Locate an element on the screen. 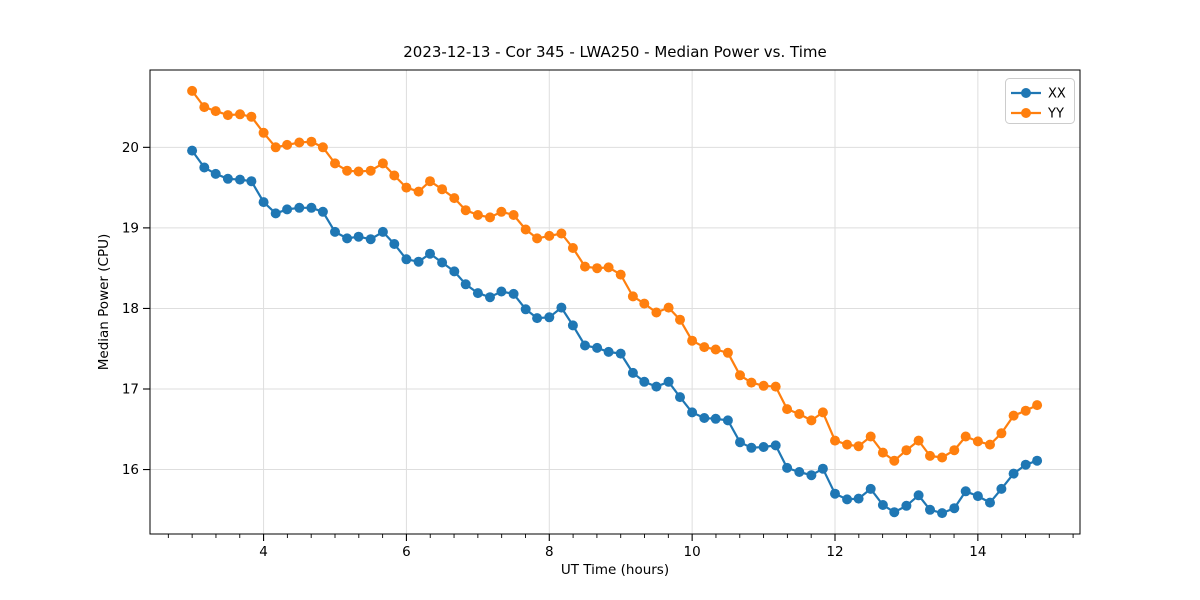 Image resolution: width=1200 pixels, height=600 pixels. y-tick-label: 17 is located at coordinates (130, 390).